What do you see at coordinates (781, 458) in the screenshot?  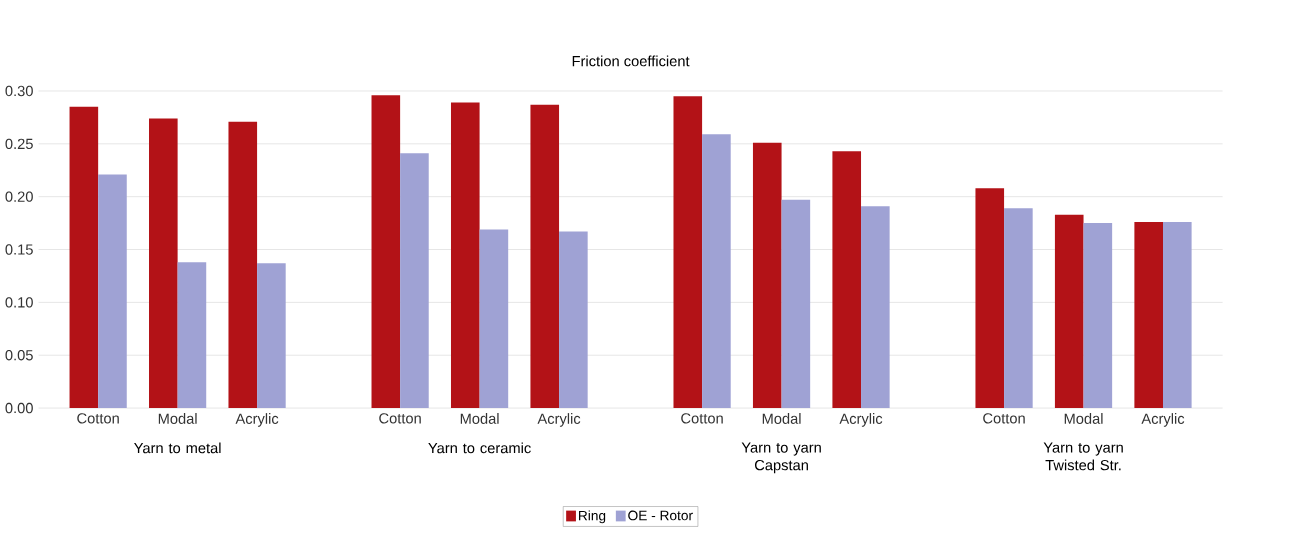 I see `text: Yarn to yarn Capstan` at bounding box center [781, 458].